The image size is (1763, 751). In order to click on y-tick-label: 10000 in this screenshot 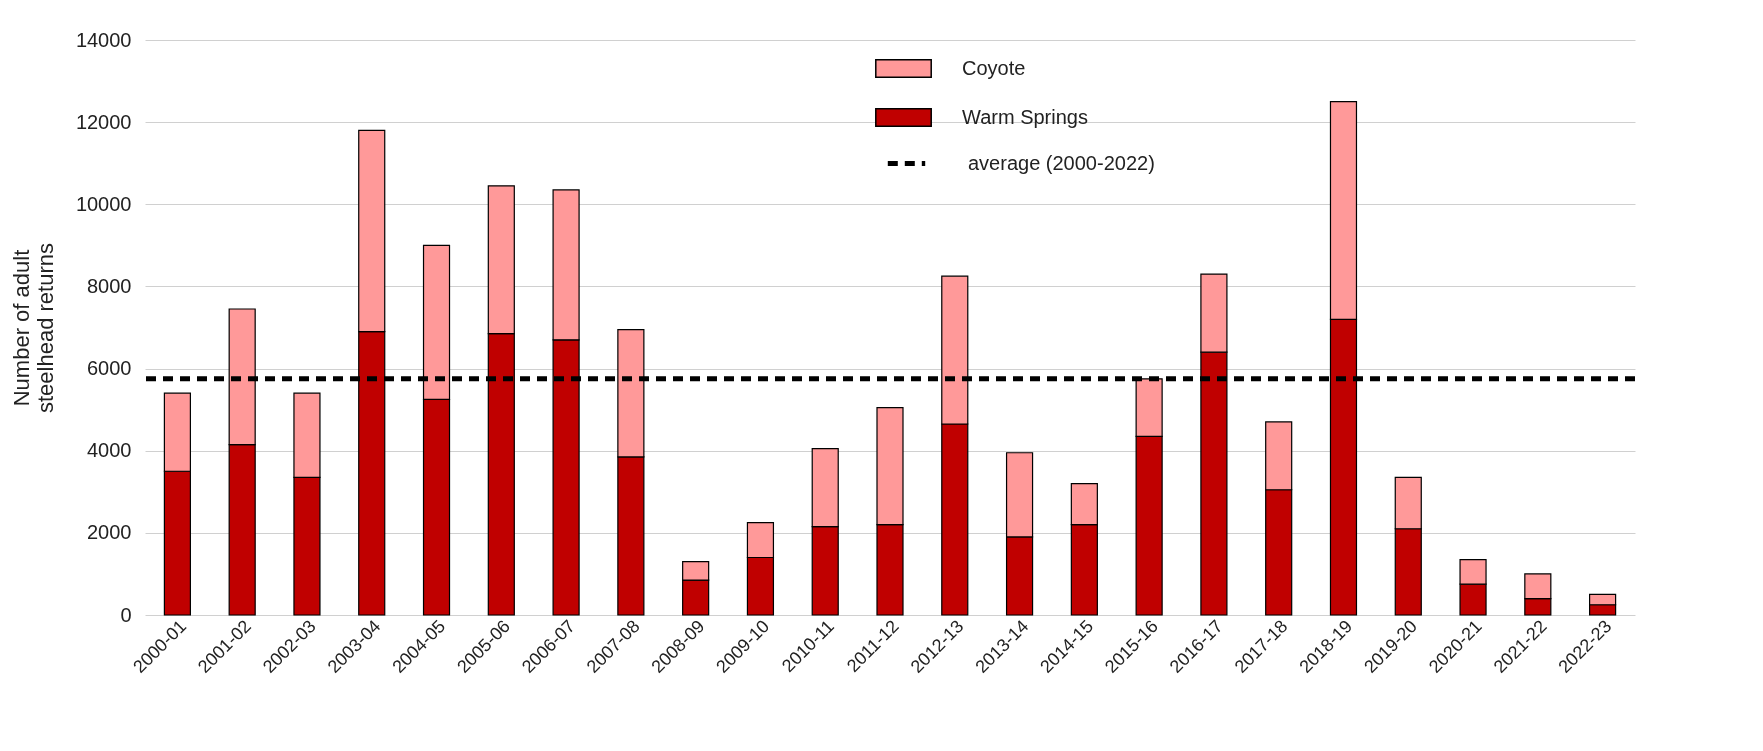, I will do `click(103, 203)`.